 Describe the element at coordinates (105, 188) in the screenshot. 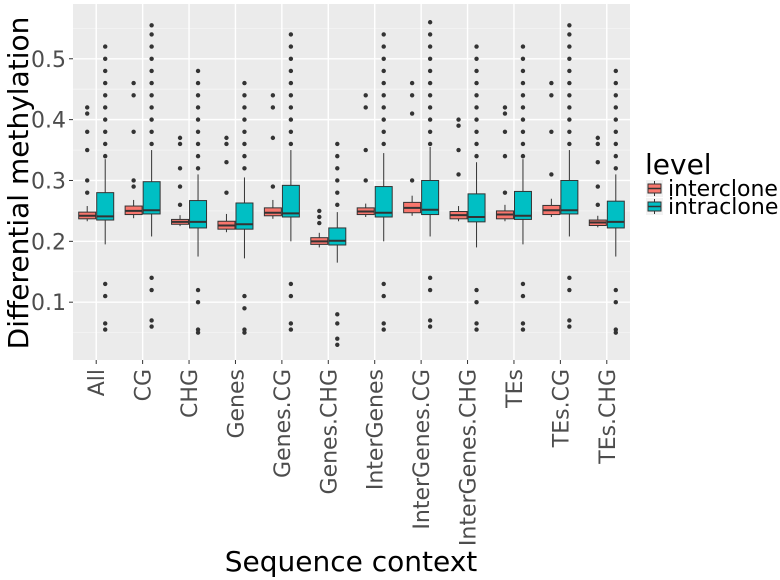

I see `box-intraclone-All` at that location.